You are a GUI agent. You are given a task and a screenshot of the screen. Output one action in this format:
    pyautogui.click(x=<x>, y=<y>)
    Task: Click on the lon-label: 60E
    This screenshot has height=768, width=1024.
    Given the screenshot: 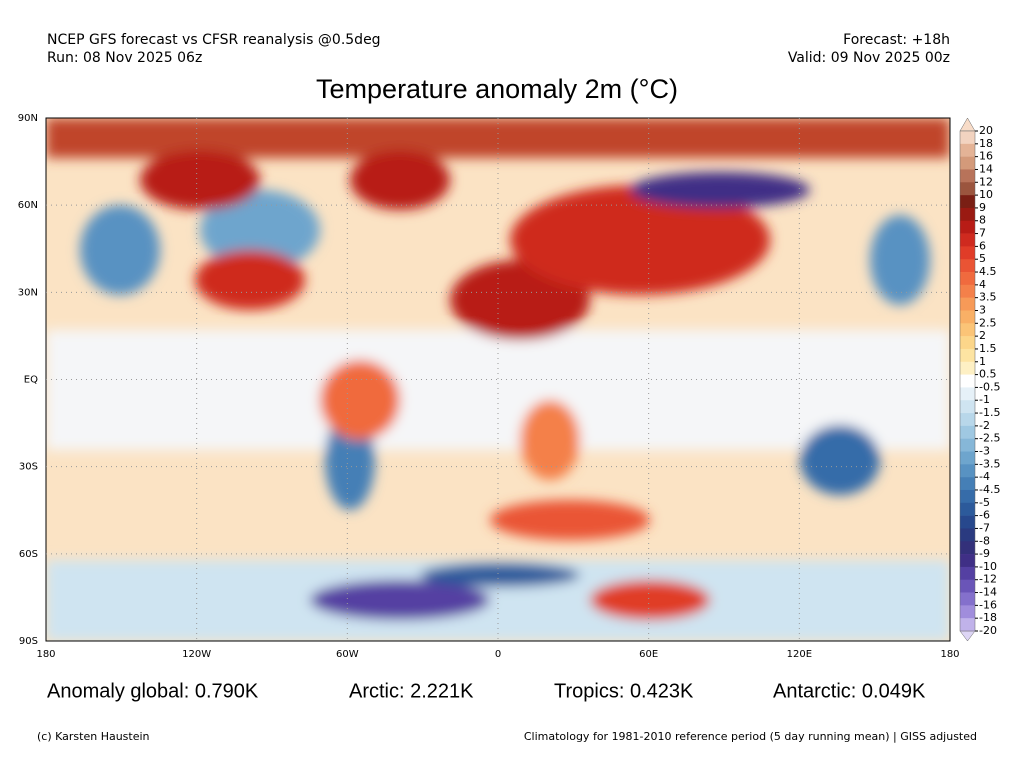 What is the action you would take?
    pyautogui.click(x=648, y=654)
    